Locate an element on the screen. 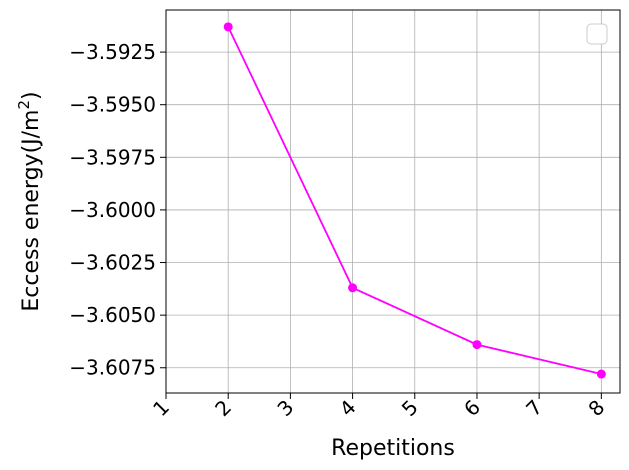 The image size is (629, 470). x-tick-label: 6 is located at coordinates (472, 408).